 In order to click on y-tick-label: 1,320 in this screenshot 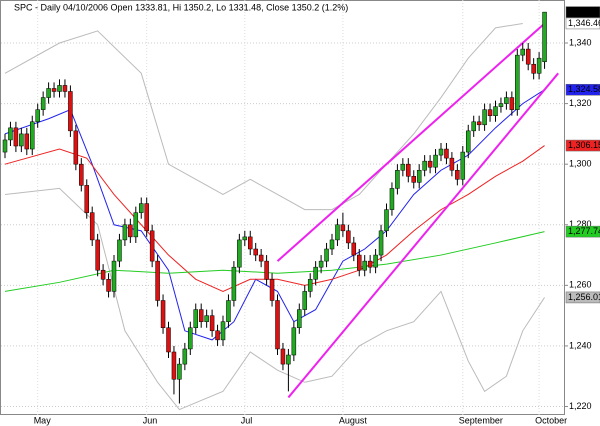, I will do `click(580, 103)`.